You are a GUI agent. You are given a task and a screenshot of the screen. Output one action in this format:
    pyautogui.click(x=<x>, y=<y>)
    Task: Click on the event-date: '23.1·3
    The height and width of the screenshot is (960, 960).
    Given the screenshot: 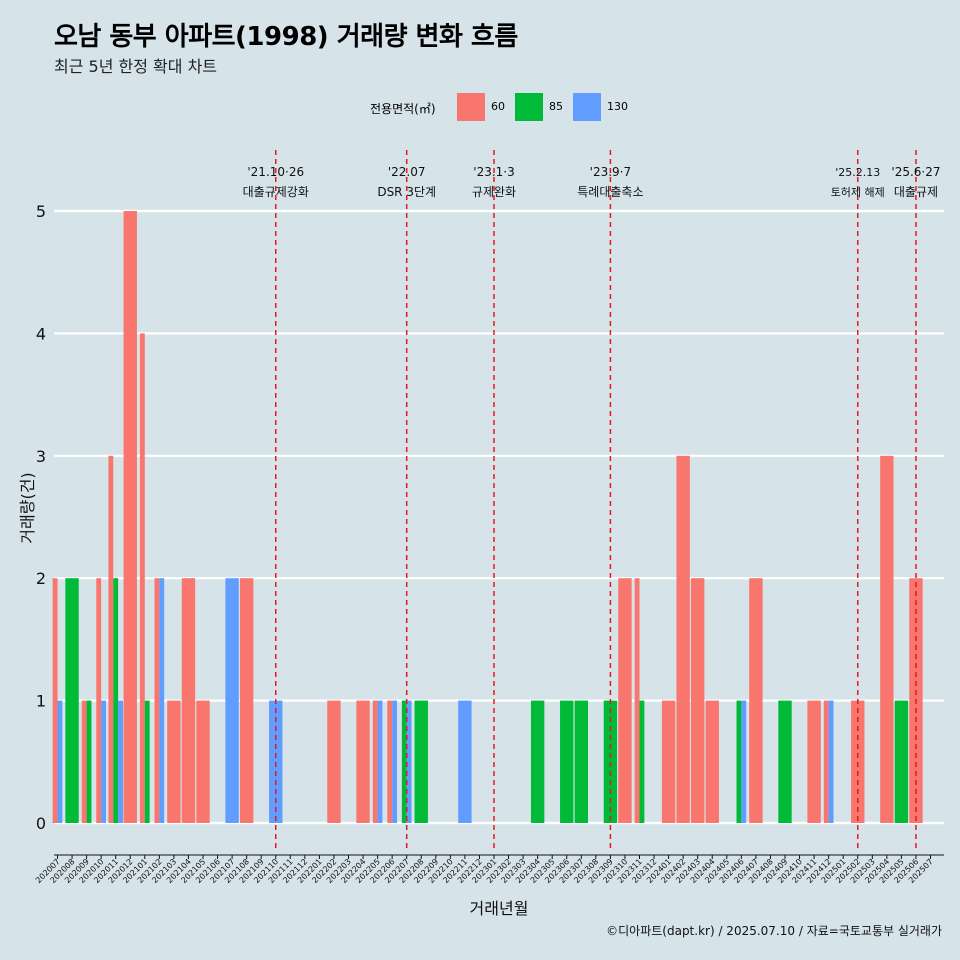 What is the action you would take?
    pyautogui.click(x=493, y=172)
    